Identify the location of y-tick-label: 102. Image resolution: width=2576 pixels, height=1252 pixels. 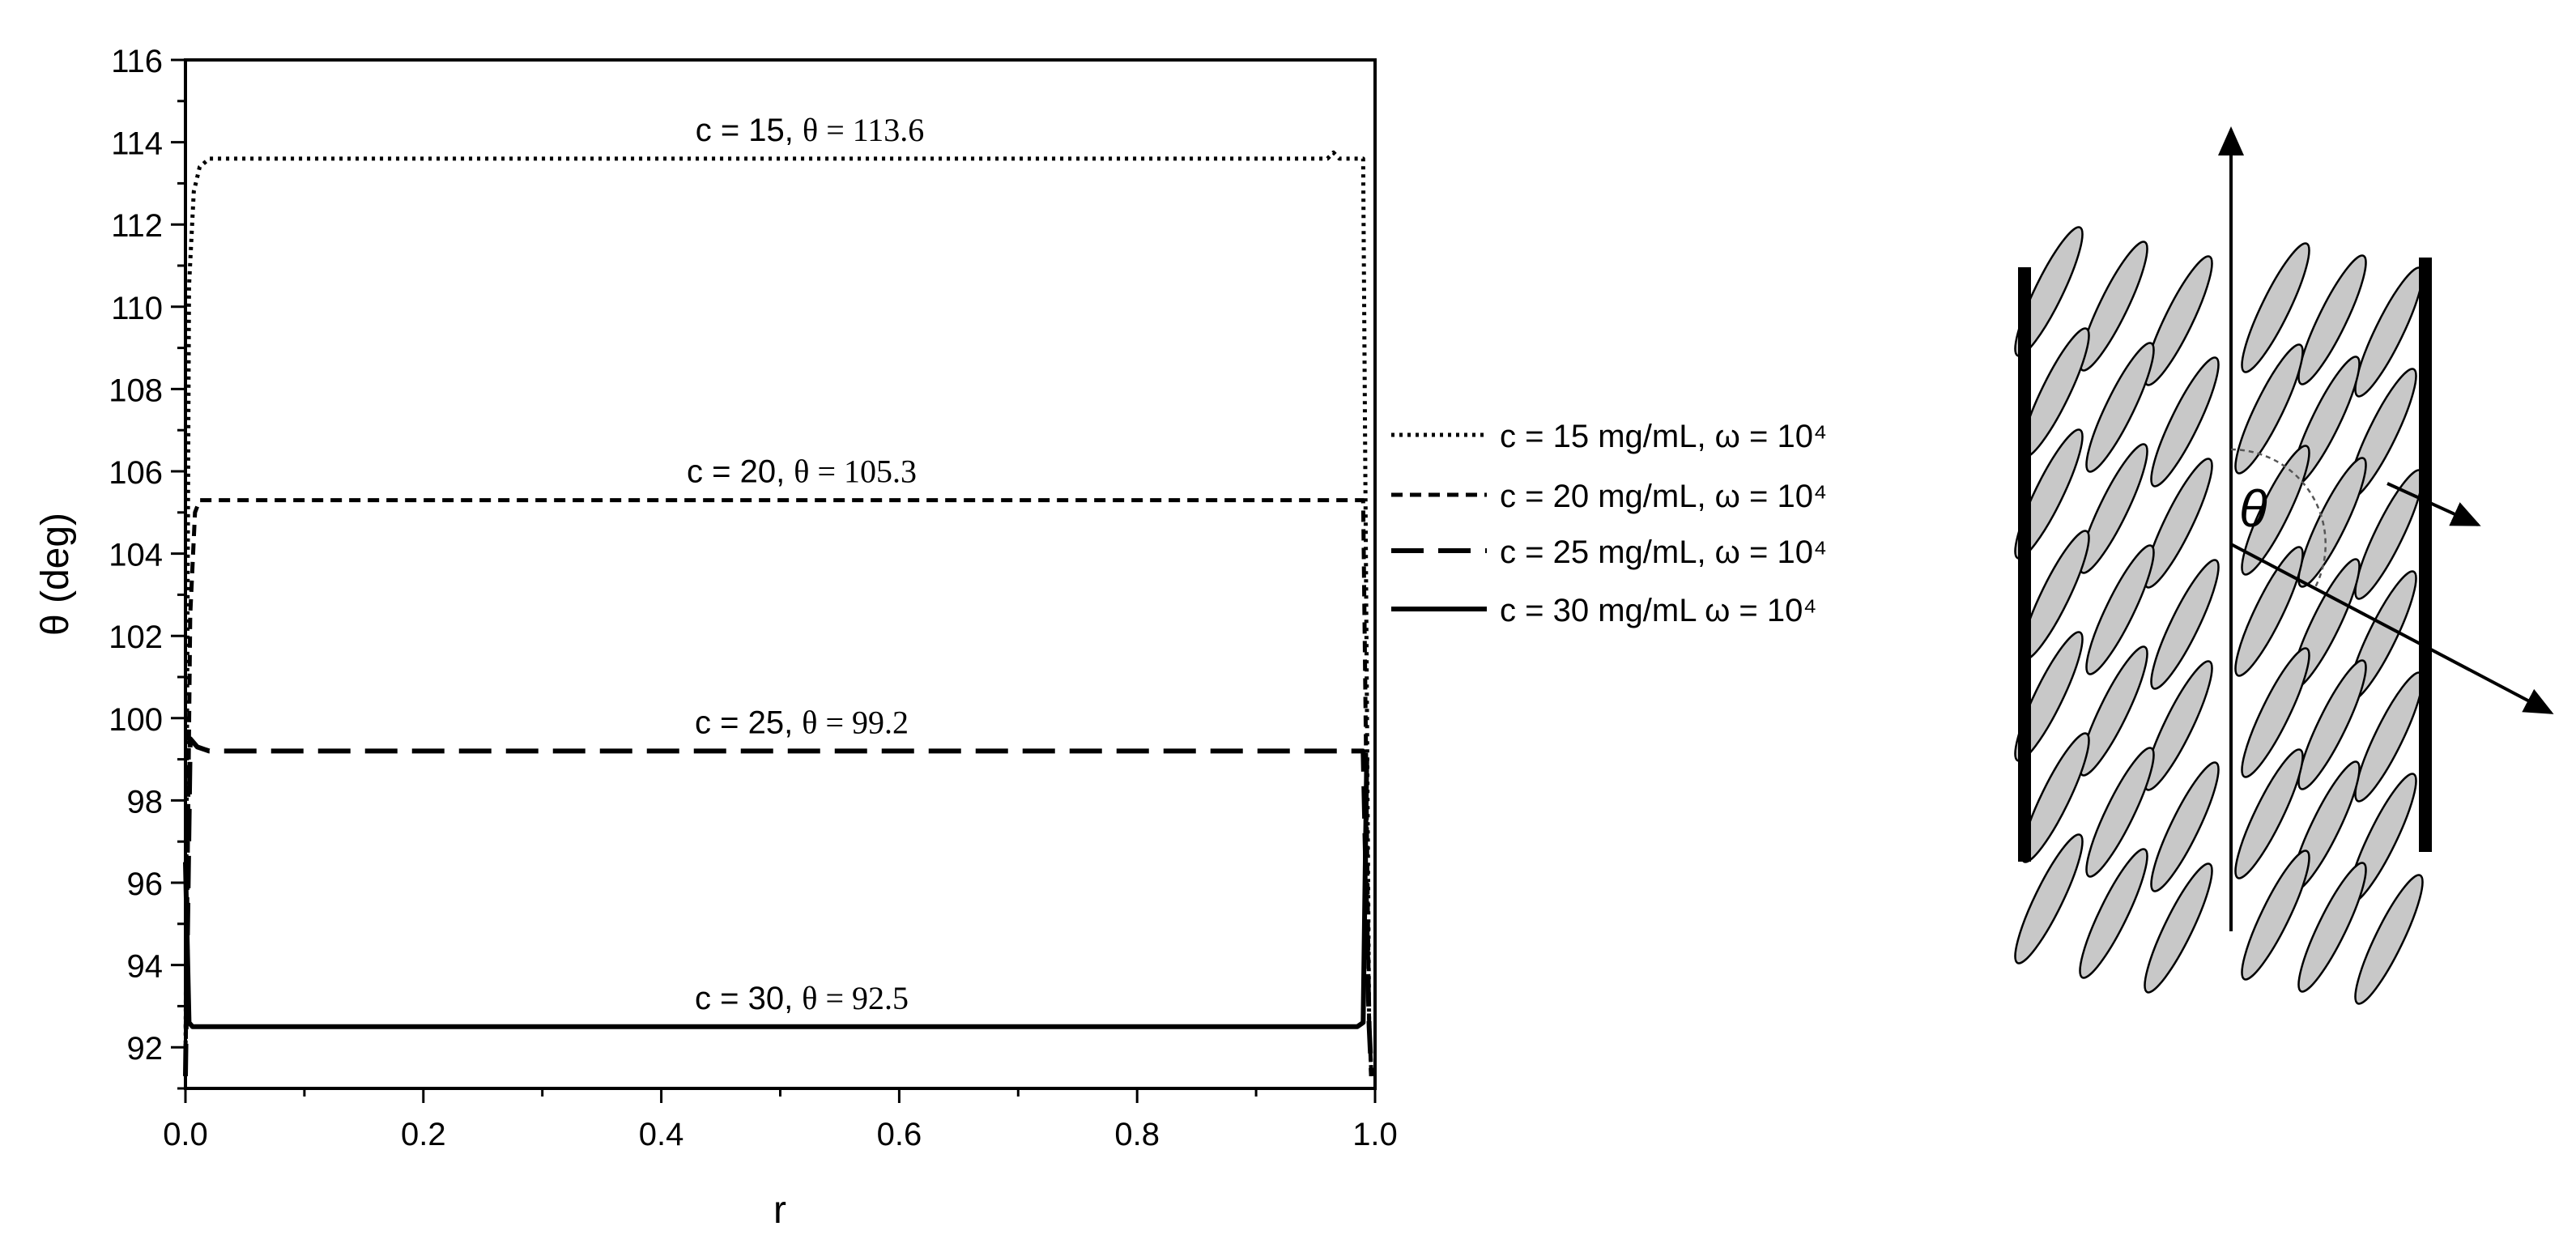
(136, 637).